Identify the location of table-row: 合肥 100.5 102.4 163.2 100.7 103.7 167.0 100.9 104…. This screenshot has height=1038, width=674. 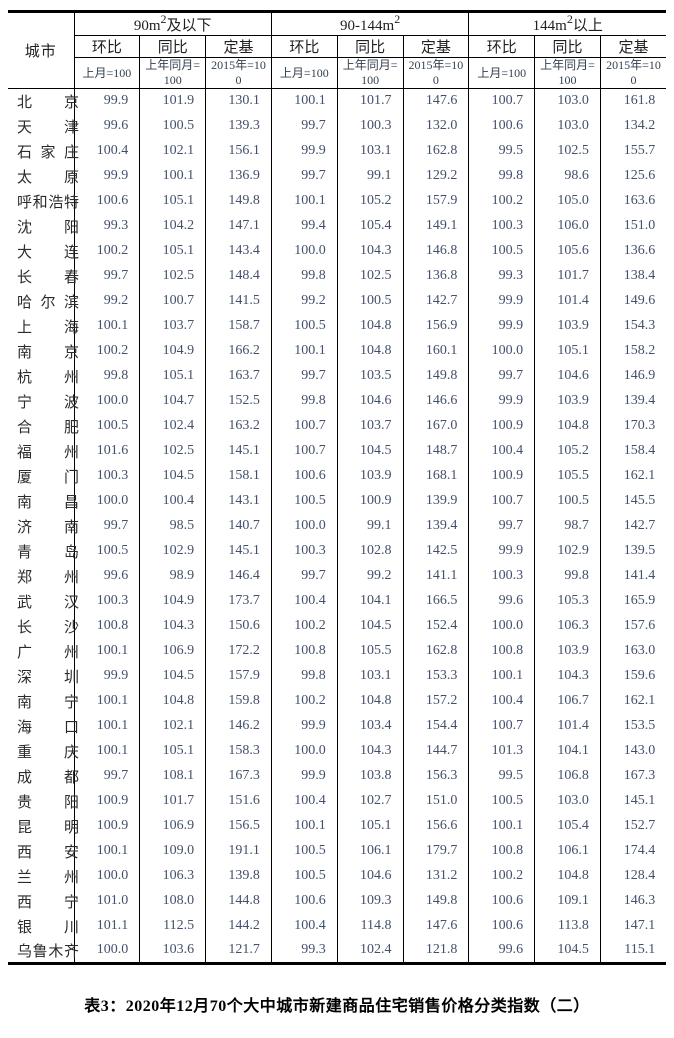
(337, 426).